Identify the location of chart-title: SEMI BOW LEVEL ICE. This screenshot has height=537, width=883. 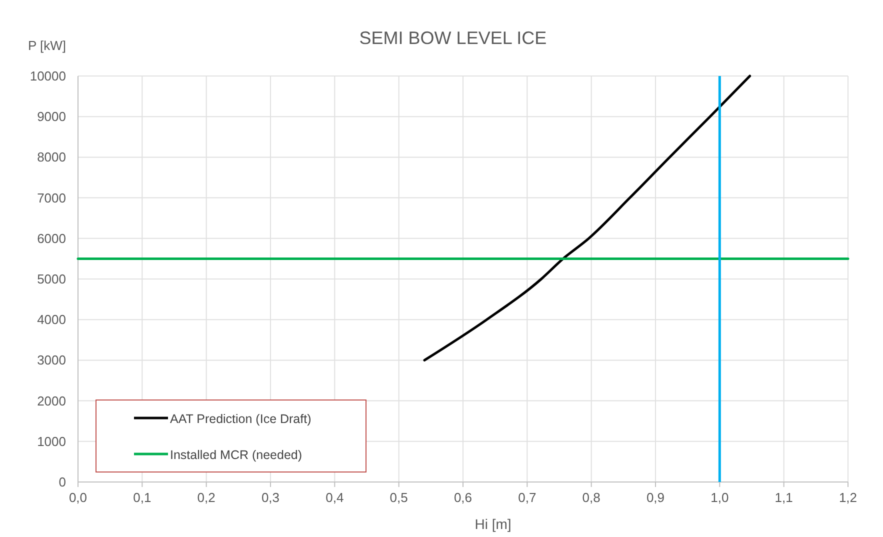
(453, 38).